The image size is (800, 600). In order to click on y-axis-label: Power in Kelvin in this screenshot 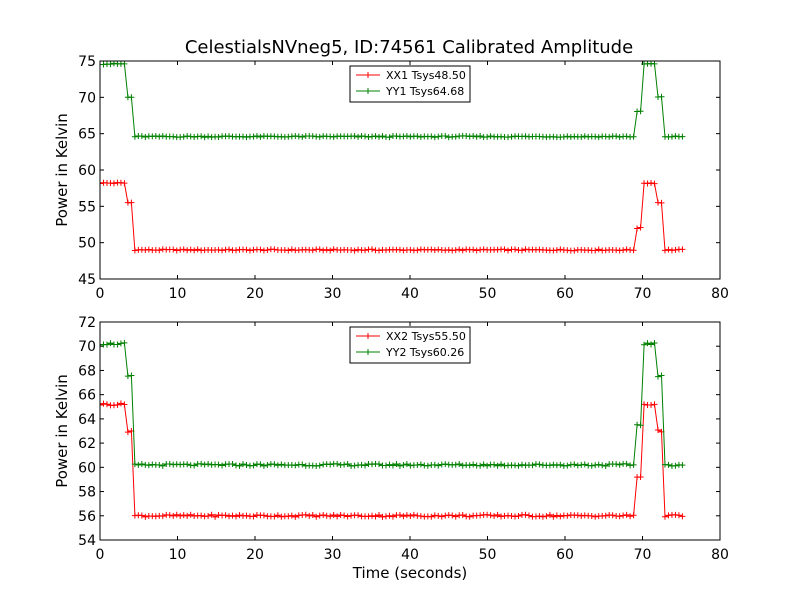, I will do `click(62, 170)`.